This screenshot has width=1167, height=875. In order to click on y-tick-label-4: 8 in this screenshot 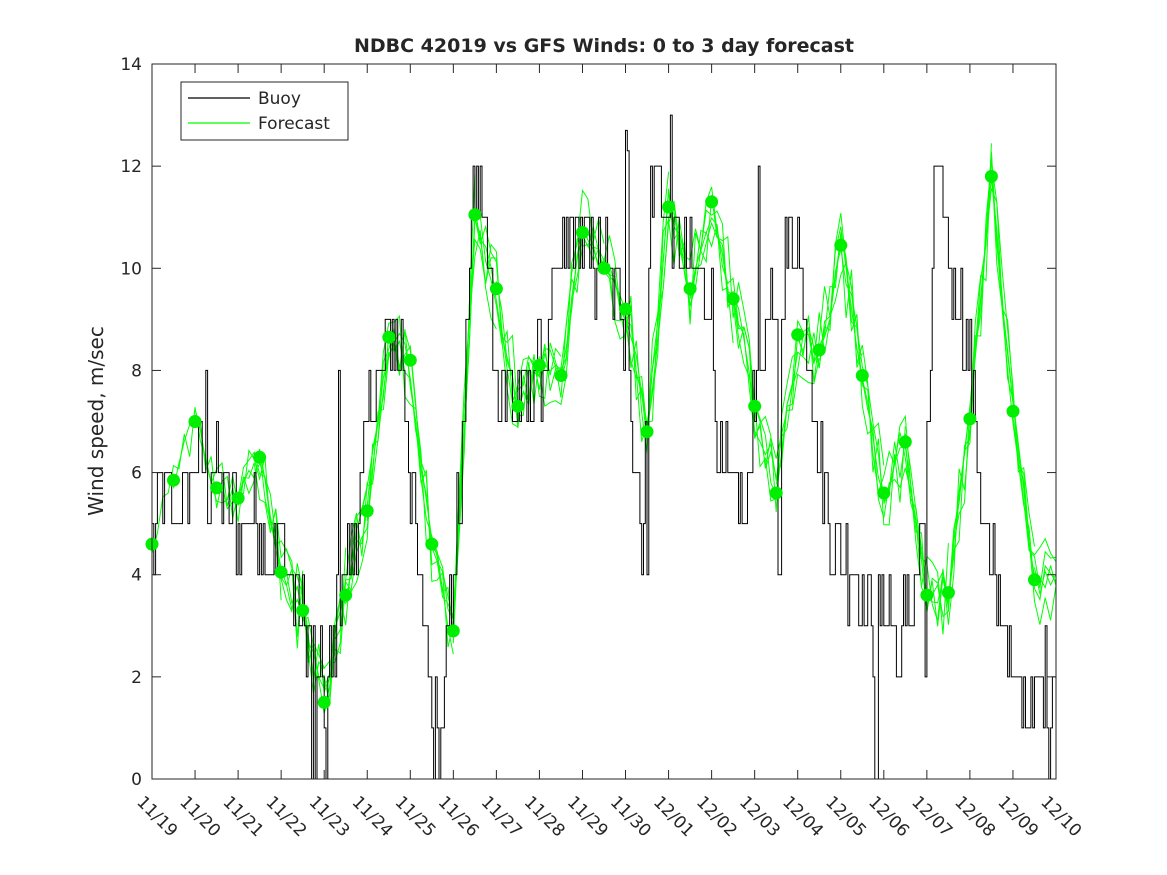, I will do `click(136, 371)`.